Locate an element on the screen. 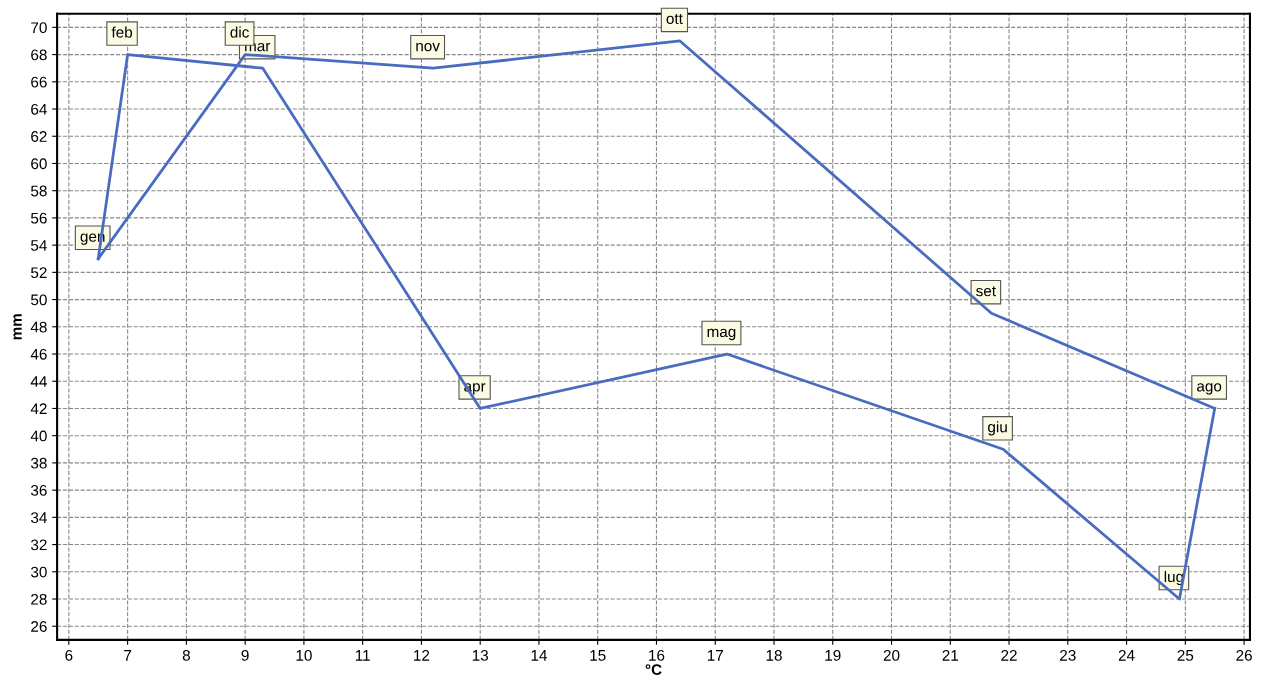 The height and width of the screenshot is (688, 1269). x-tick-label: 23 is located at coordinates (1068, 655).